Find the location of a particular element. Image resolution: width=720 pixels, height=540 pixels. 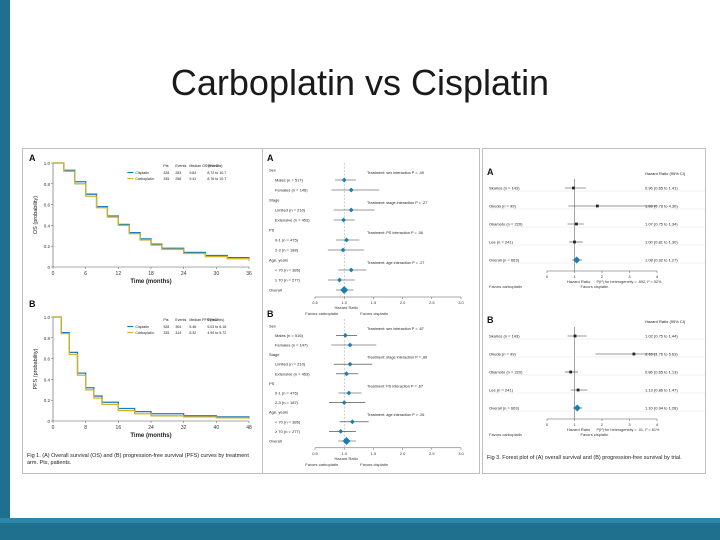

os-plot-table-cell: 8.72 to 10.7 is located at coordinates (216, 173).